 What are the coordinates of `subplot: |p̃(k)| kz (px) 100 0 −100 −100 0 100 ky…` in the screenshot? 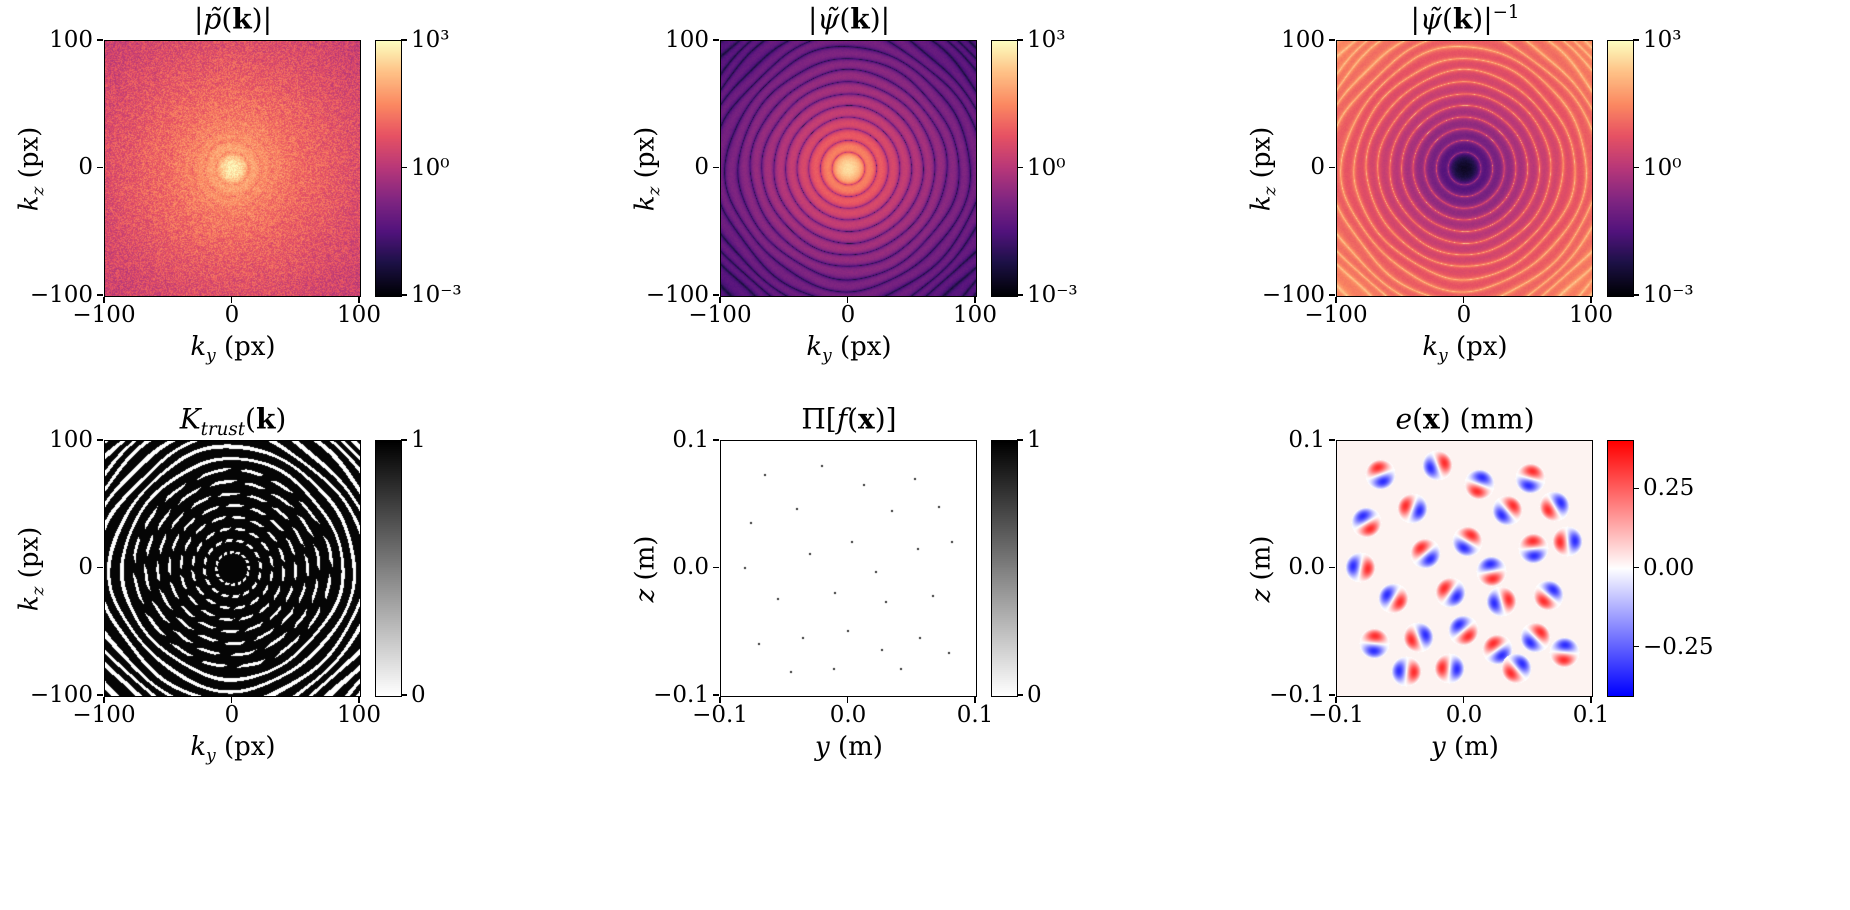 It's located at (309, 200).